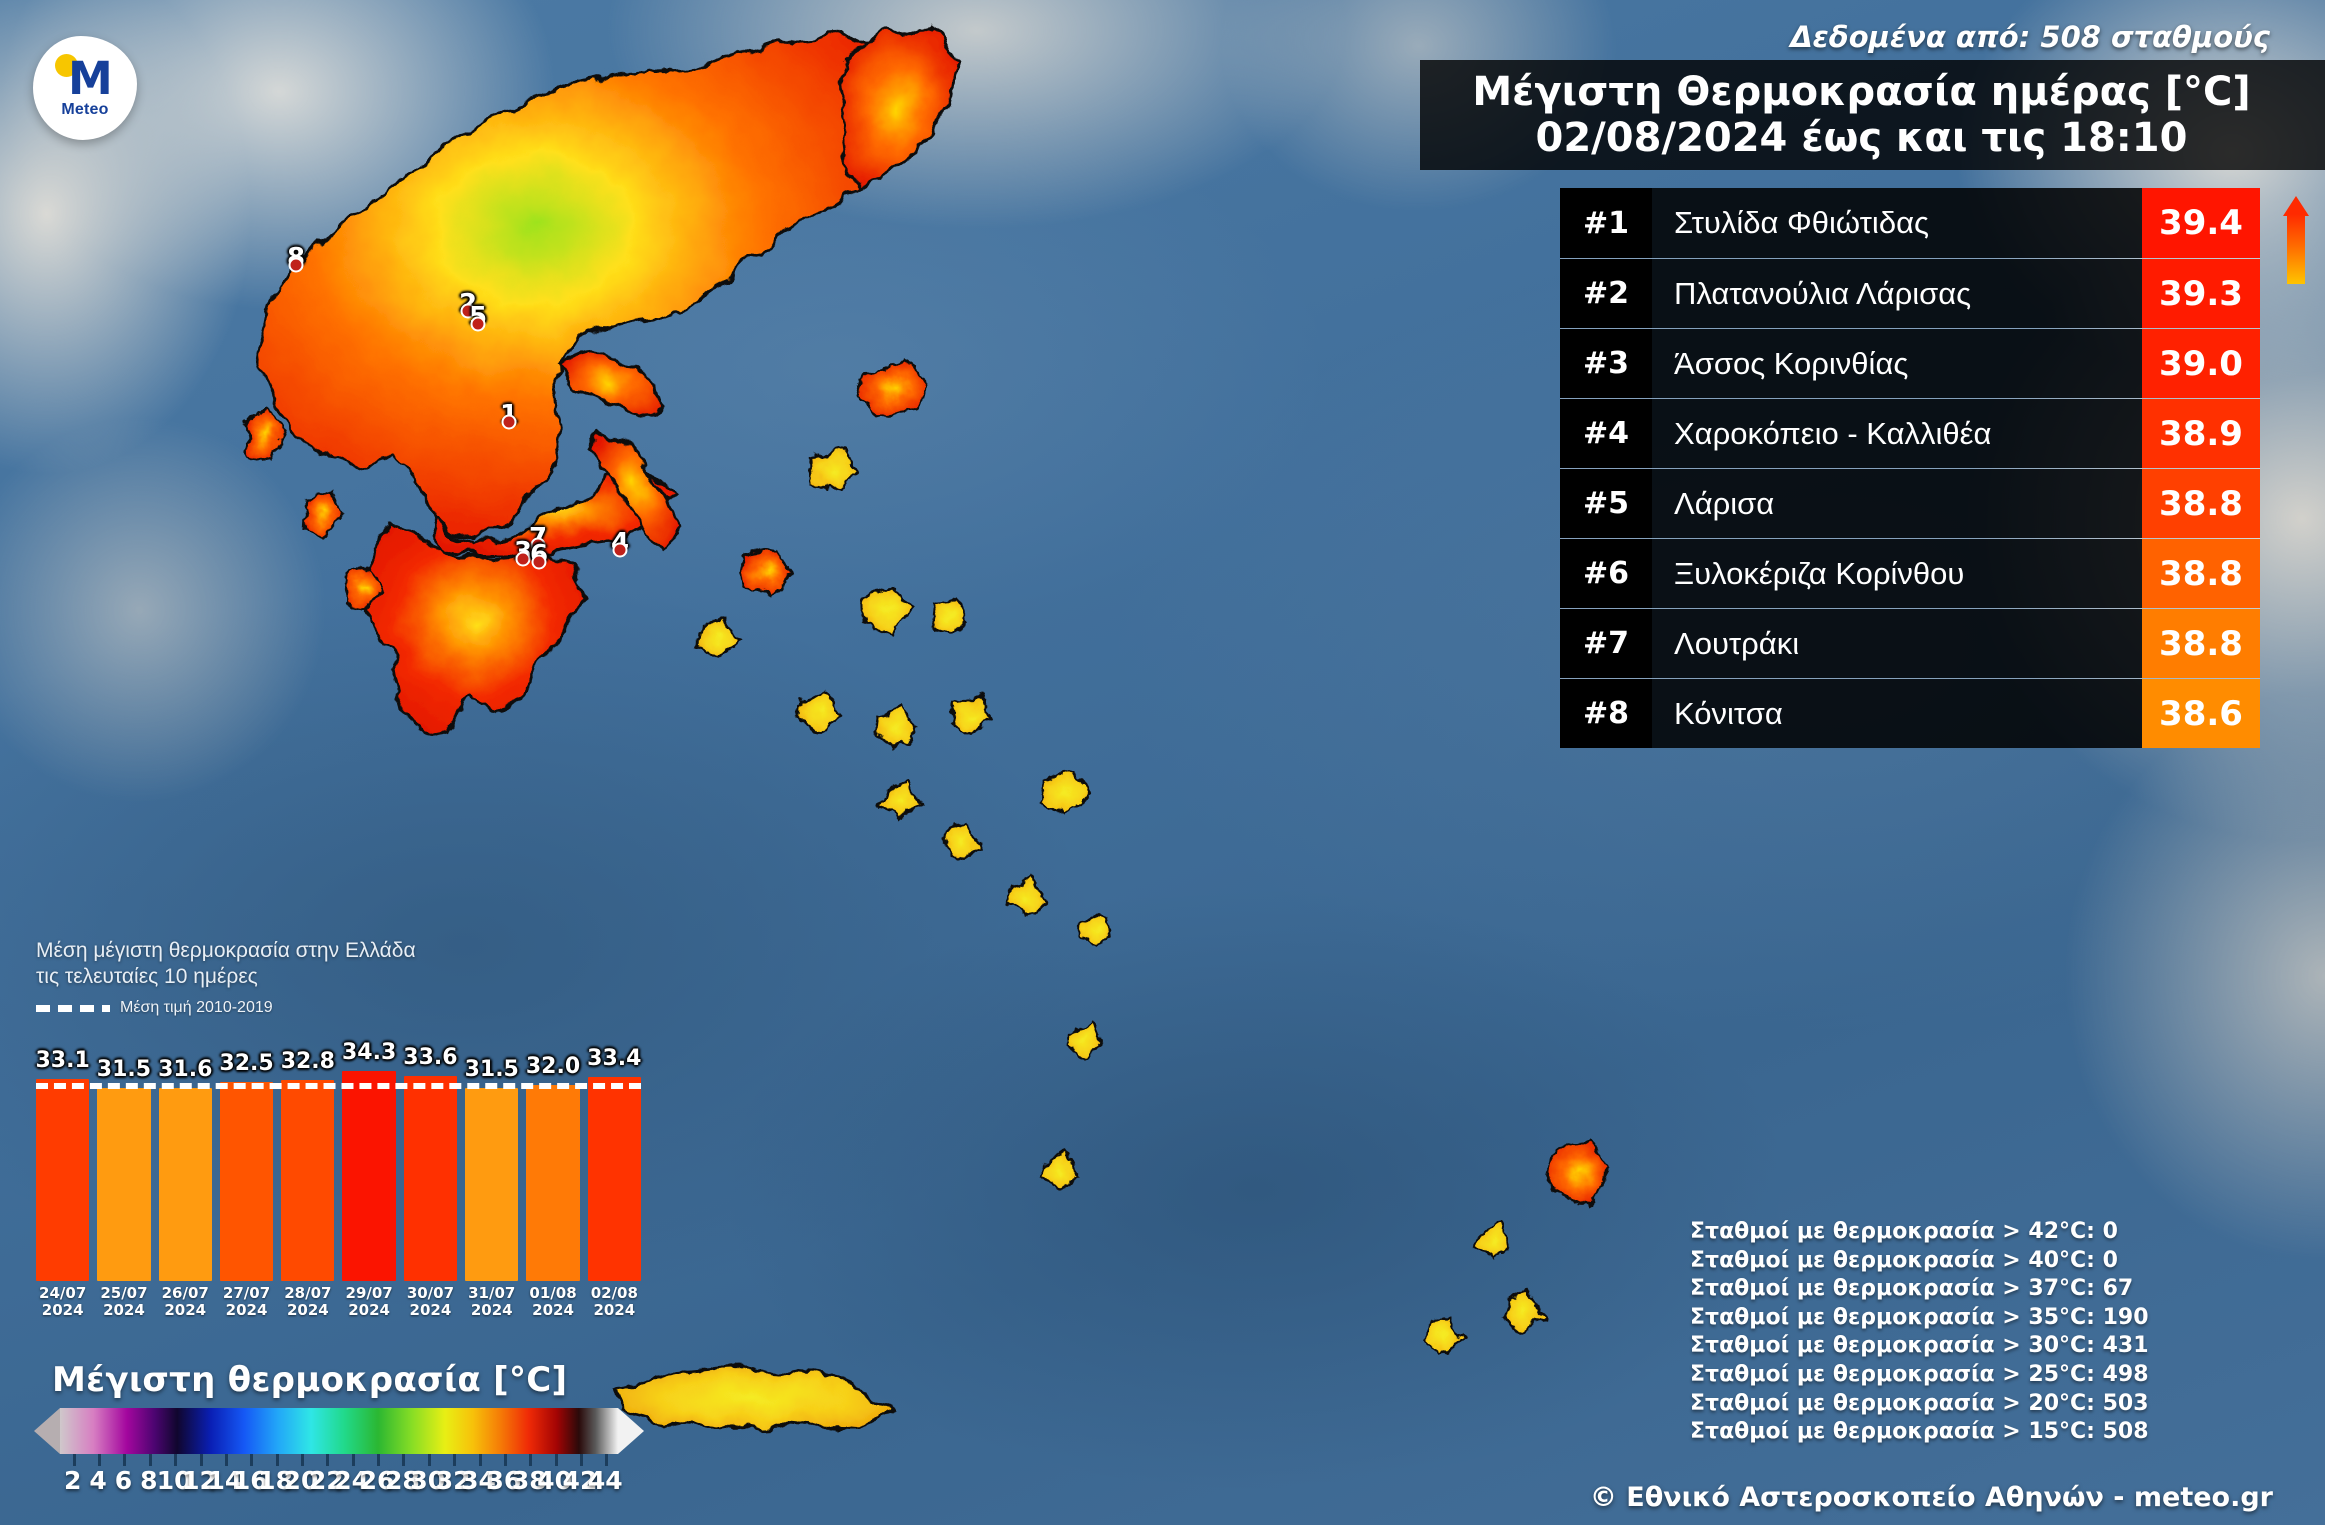  What do you see at coordinates (124, 1070) in the screenshot?
I see `chart-bar-value: 31.5` at bounding box center [124, 1070].